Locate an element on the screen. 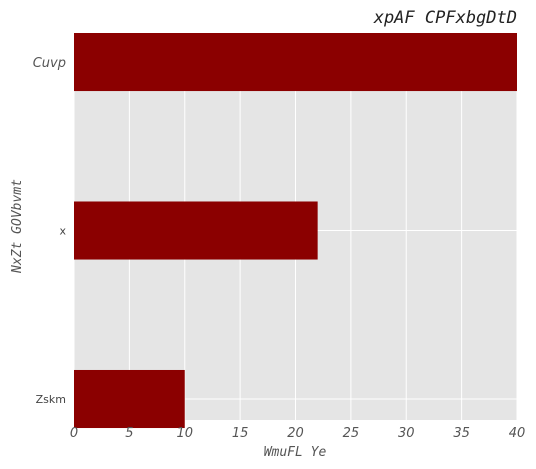 This screenshot has height=469, width=536. chart-title: xpAF CPFxbgDtD is located at coordinates (445, 18).